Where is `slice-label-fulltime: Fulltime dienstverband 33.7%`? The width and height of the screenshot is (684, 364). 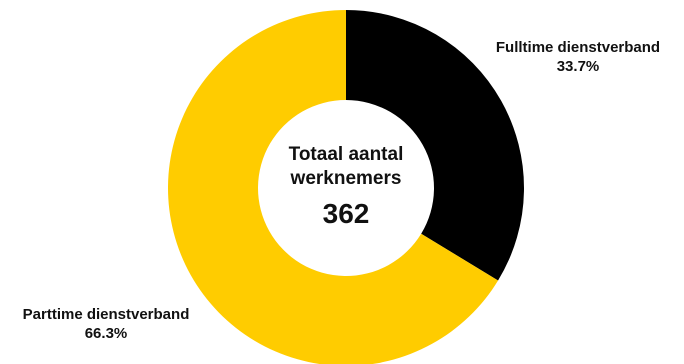 slice-label-fulltime: Fulltime dienstverband 33.7% is located at coordinates (578, 57).